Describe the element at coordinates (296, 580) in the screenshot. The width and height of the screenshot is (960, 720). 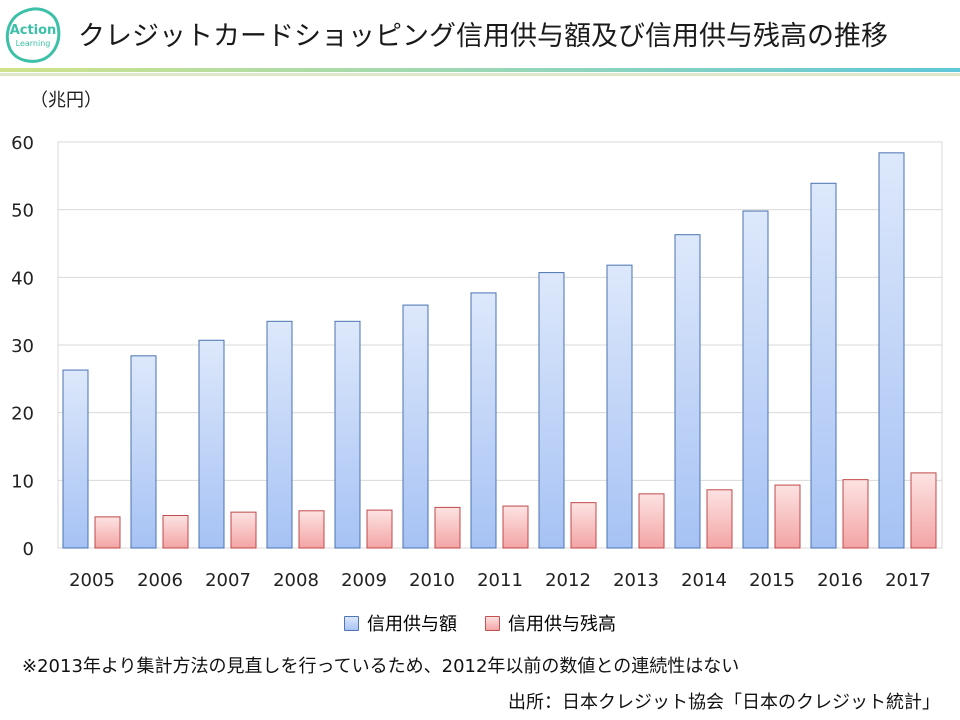
I see `x-tick-label: 2008` at that location.